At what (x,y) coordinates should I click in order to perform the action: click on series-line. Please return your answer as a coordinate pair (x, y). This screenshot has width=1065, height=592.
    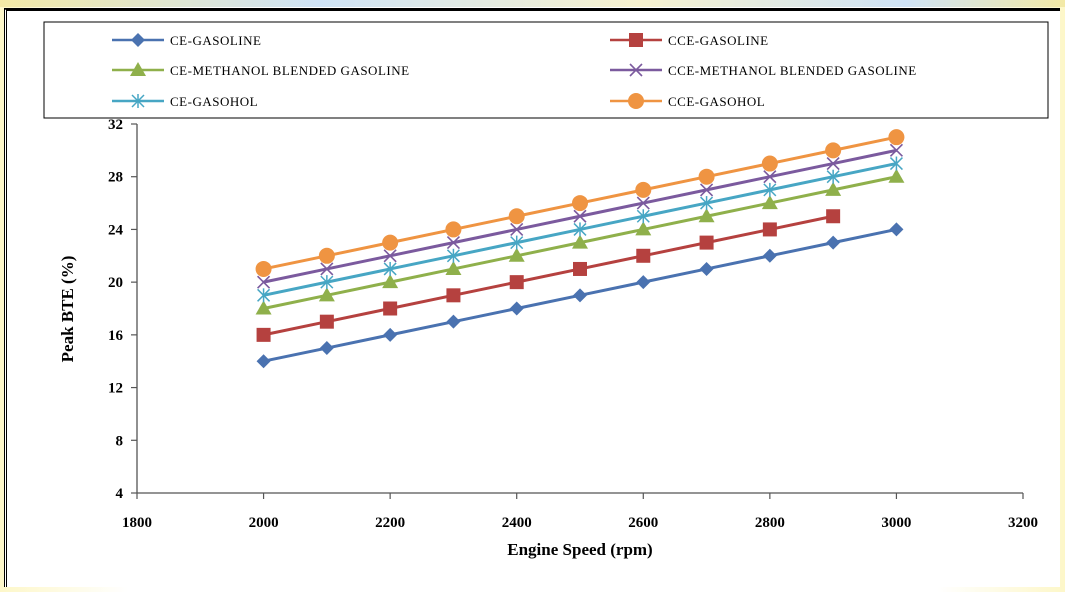
    Looking at the image, I should click on (548, 275).